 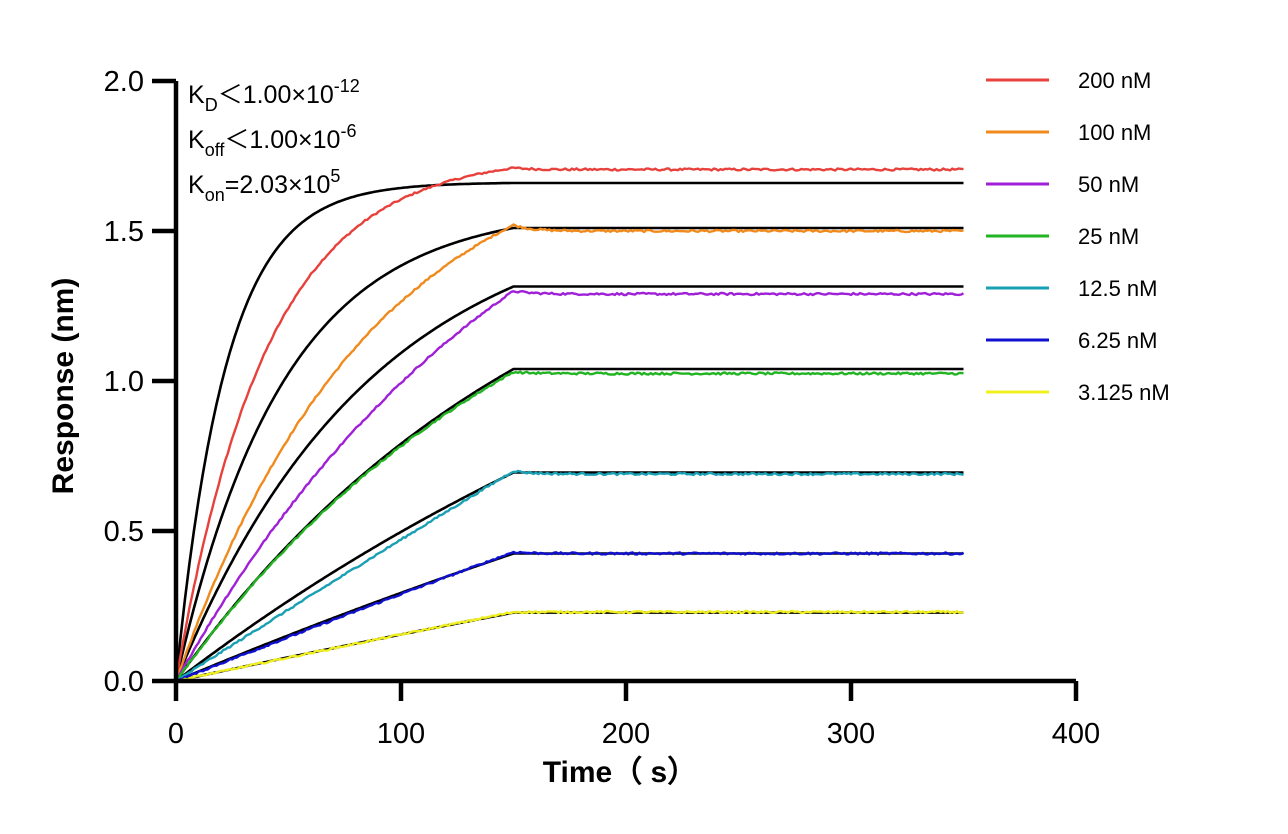 I want to click on x-axis-title: Time（ s）, so click(x=620, y=772).